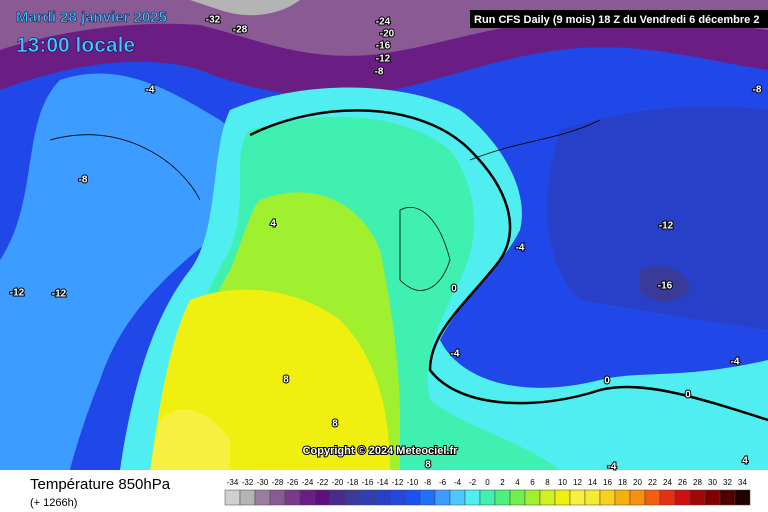  What do you see at coordinates (428, 482) in the screenshot?
I see `scale-label: -8` at bounding box center [428, 482].